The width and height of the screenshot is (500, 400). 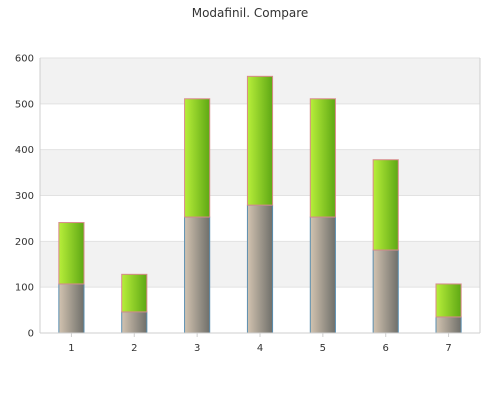 I want to click on x-tick-label: 7, so click(x=448, y=348).